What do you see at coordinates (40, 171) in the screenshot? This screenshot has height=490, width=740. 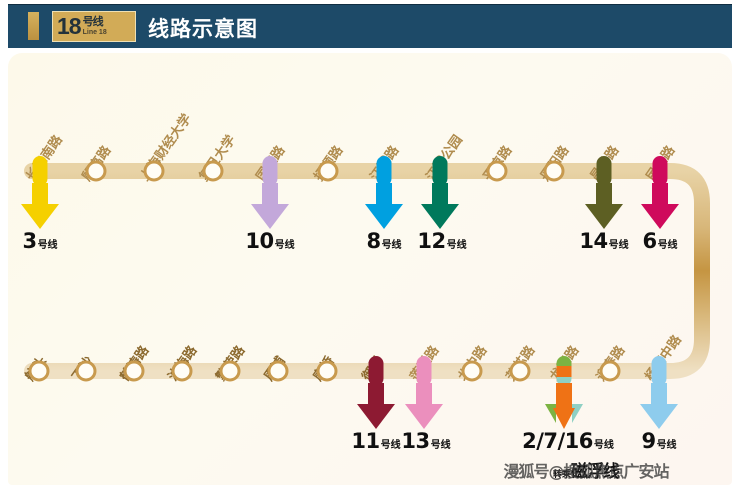 I see `station-node-changjiangnanlu` at bounding box center [40, 171].